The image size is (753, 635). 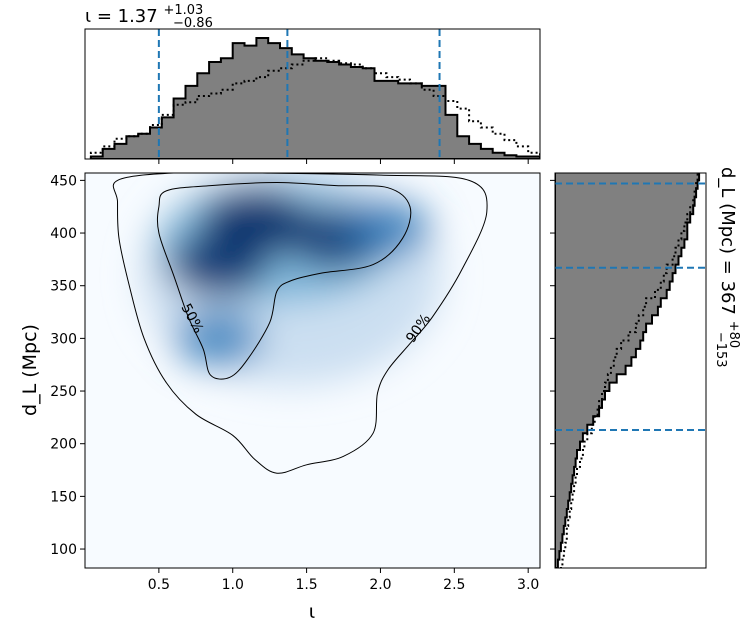 I want to click on y-tick-label-250: 250, so click(x=63, y=392).